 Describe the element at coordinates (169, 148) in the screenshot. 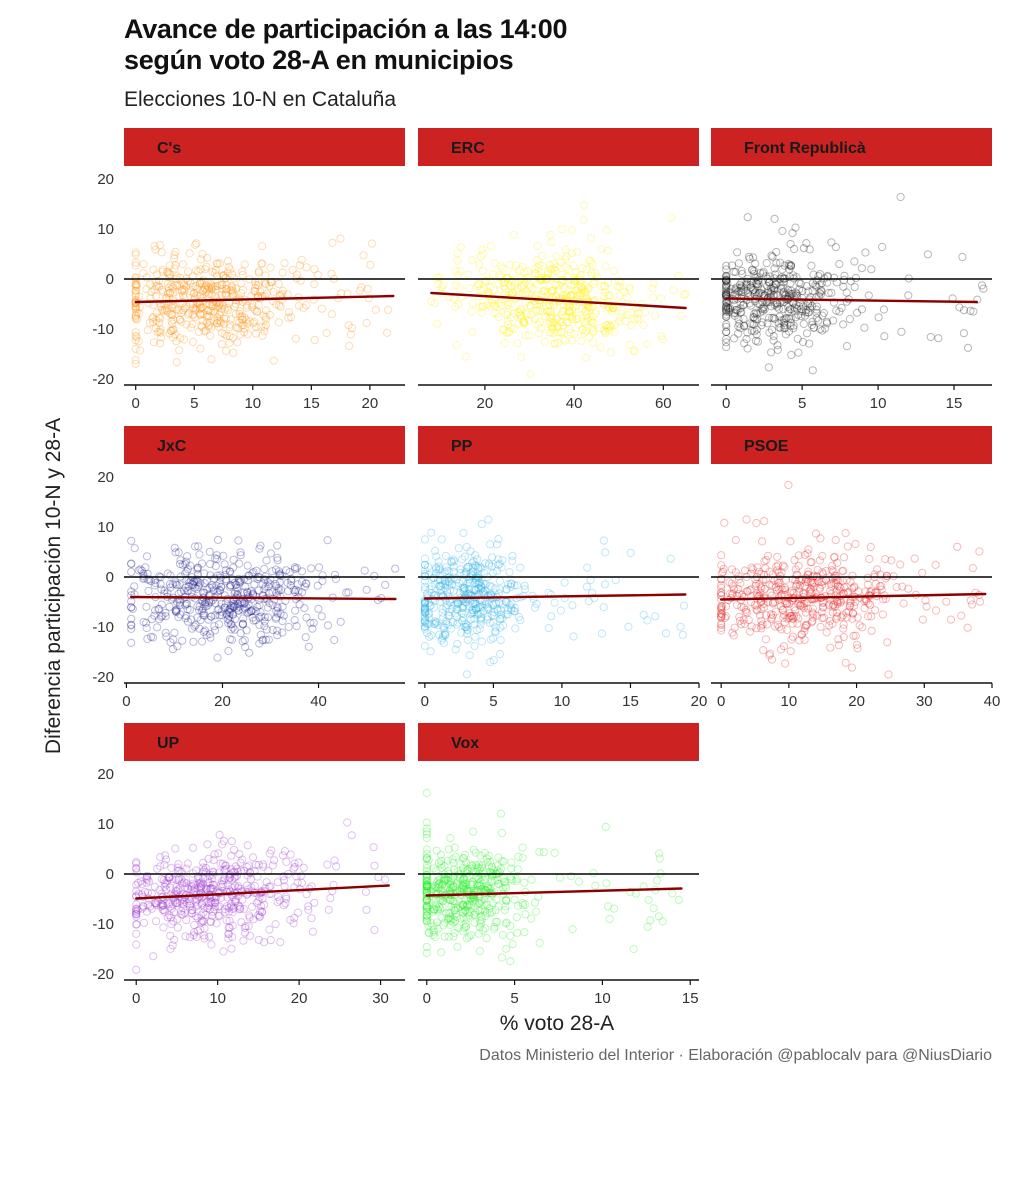

I see `facet-strip-label: C's` at that location.